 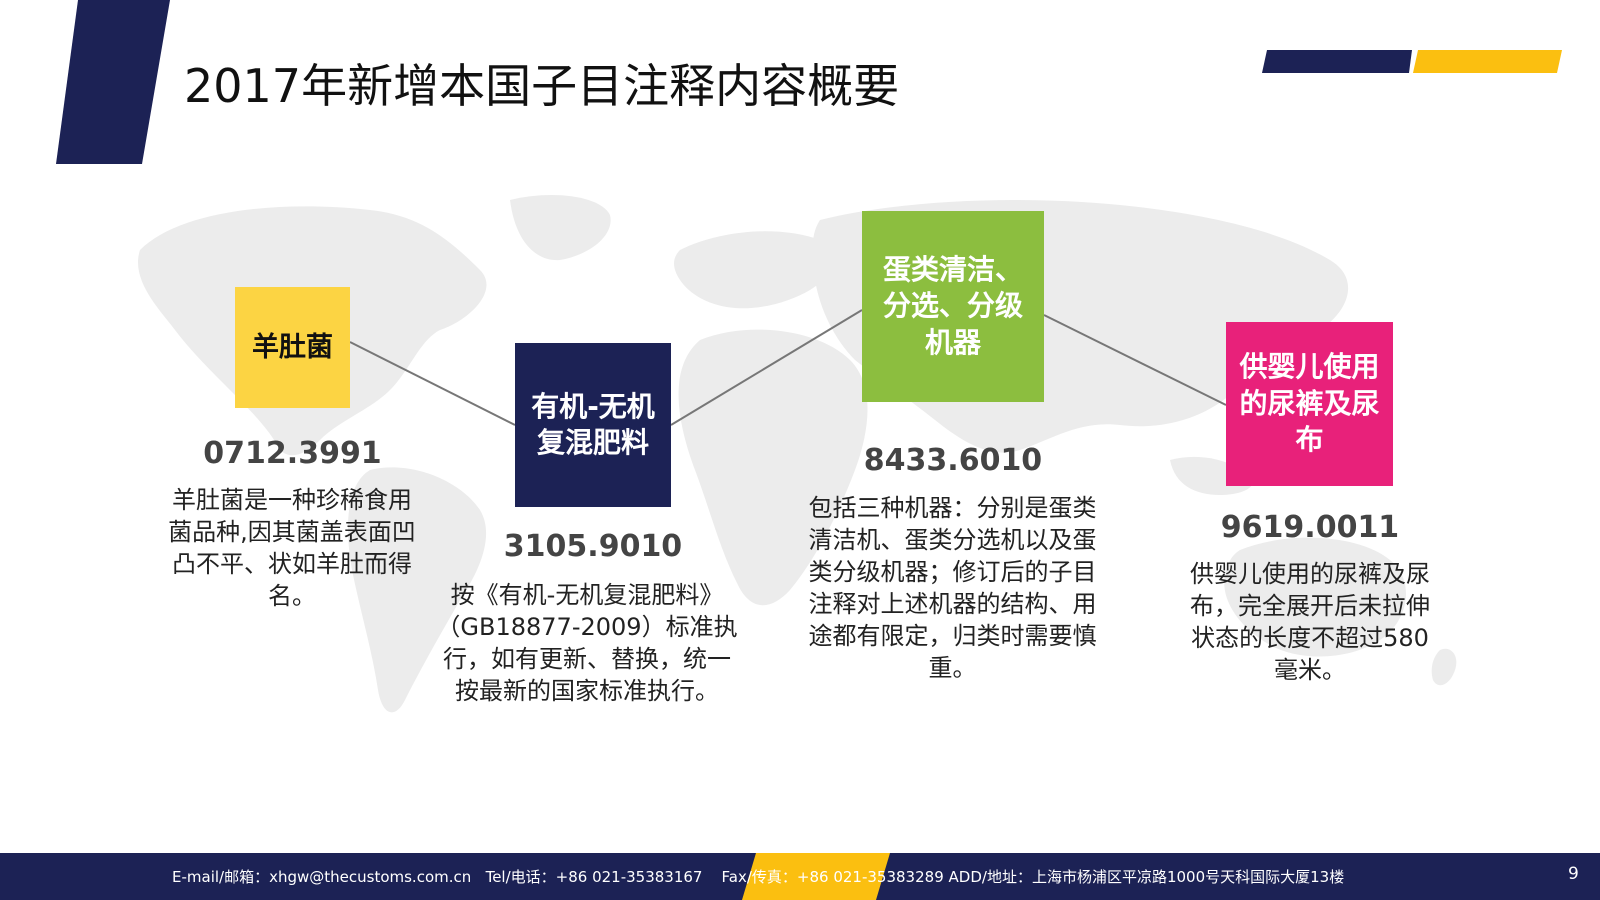 I want to click on item-box-diapers: 供婴儿使用的尿裤及尿布, so click(x=1309, y=404).